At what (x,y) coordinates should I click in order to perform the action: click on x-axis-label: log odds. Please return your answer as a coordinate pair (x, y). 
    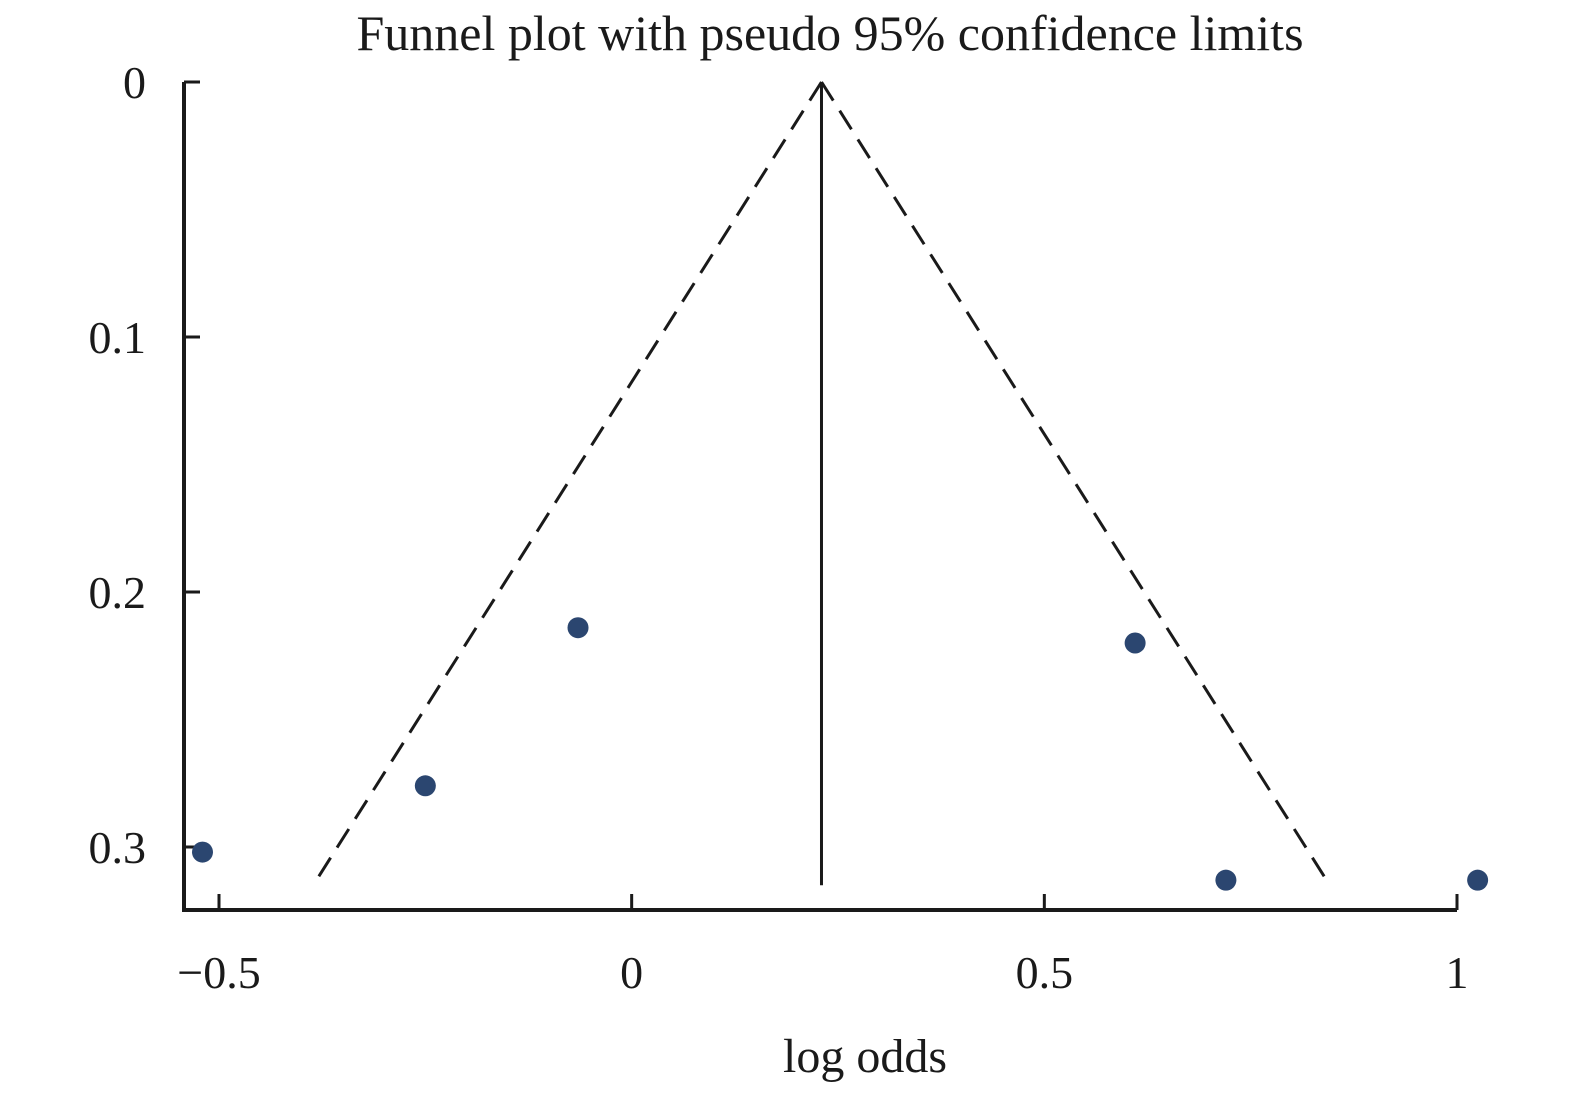
    Looking at the image, I should click on (865, 1056).